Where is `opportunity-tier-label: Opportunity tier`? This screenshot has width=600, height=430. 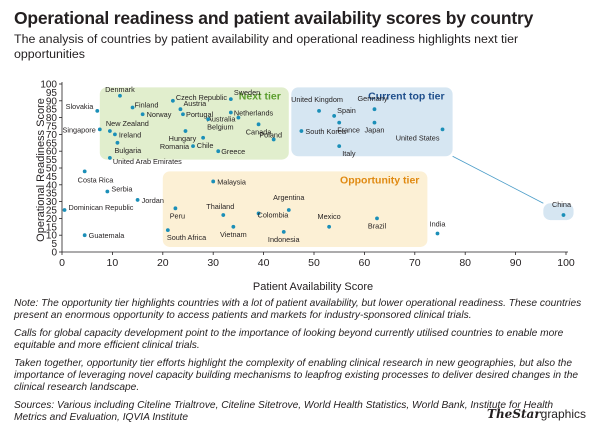 opportunity-tier-label: Opportunity tier is located at coordinates (379, 180).